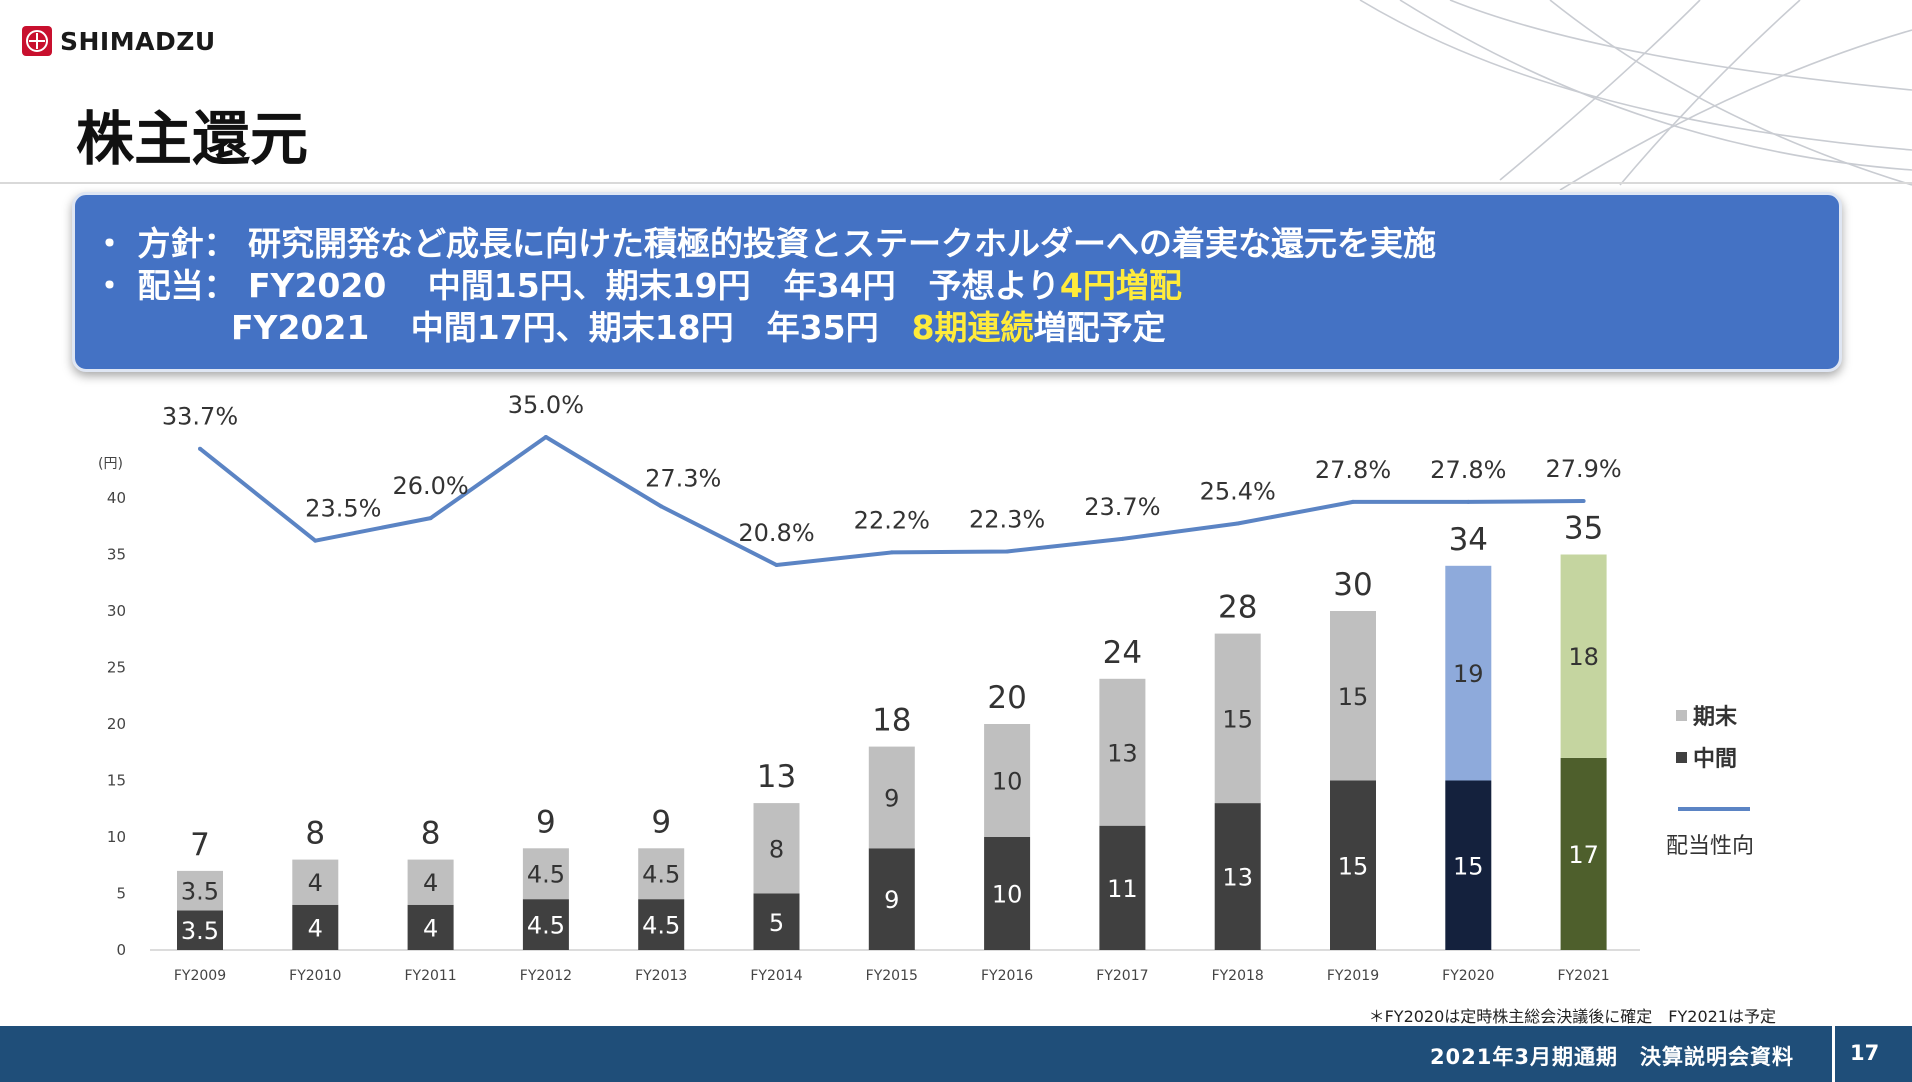 This screenshot has width=1912, height=1082. I want to click on payout-ratio-label: 26.0%, so click(430, 486).